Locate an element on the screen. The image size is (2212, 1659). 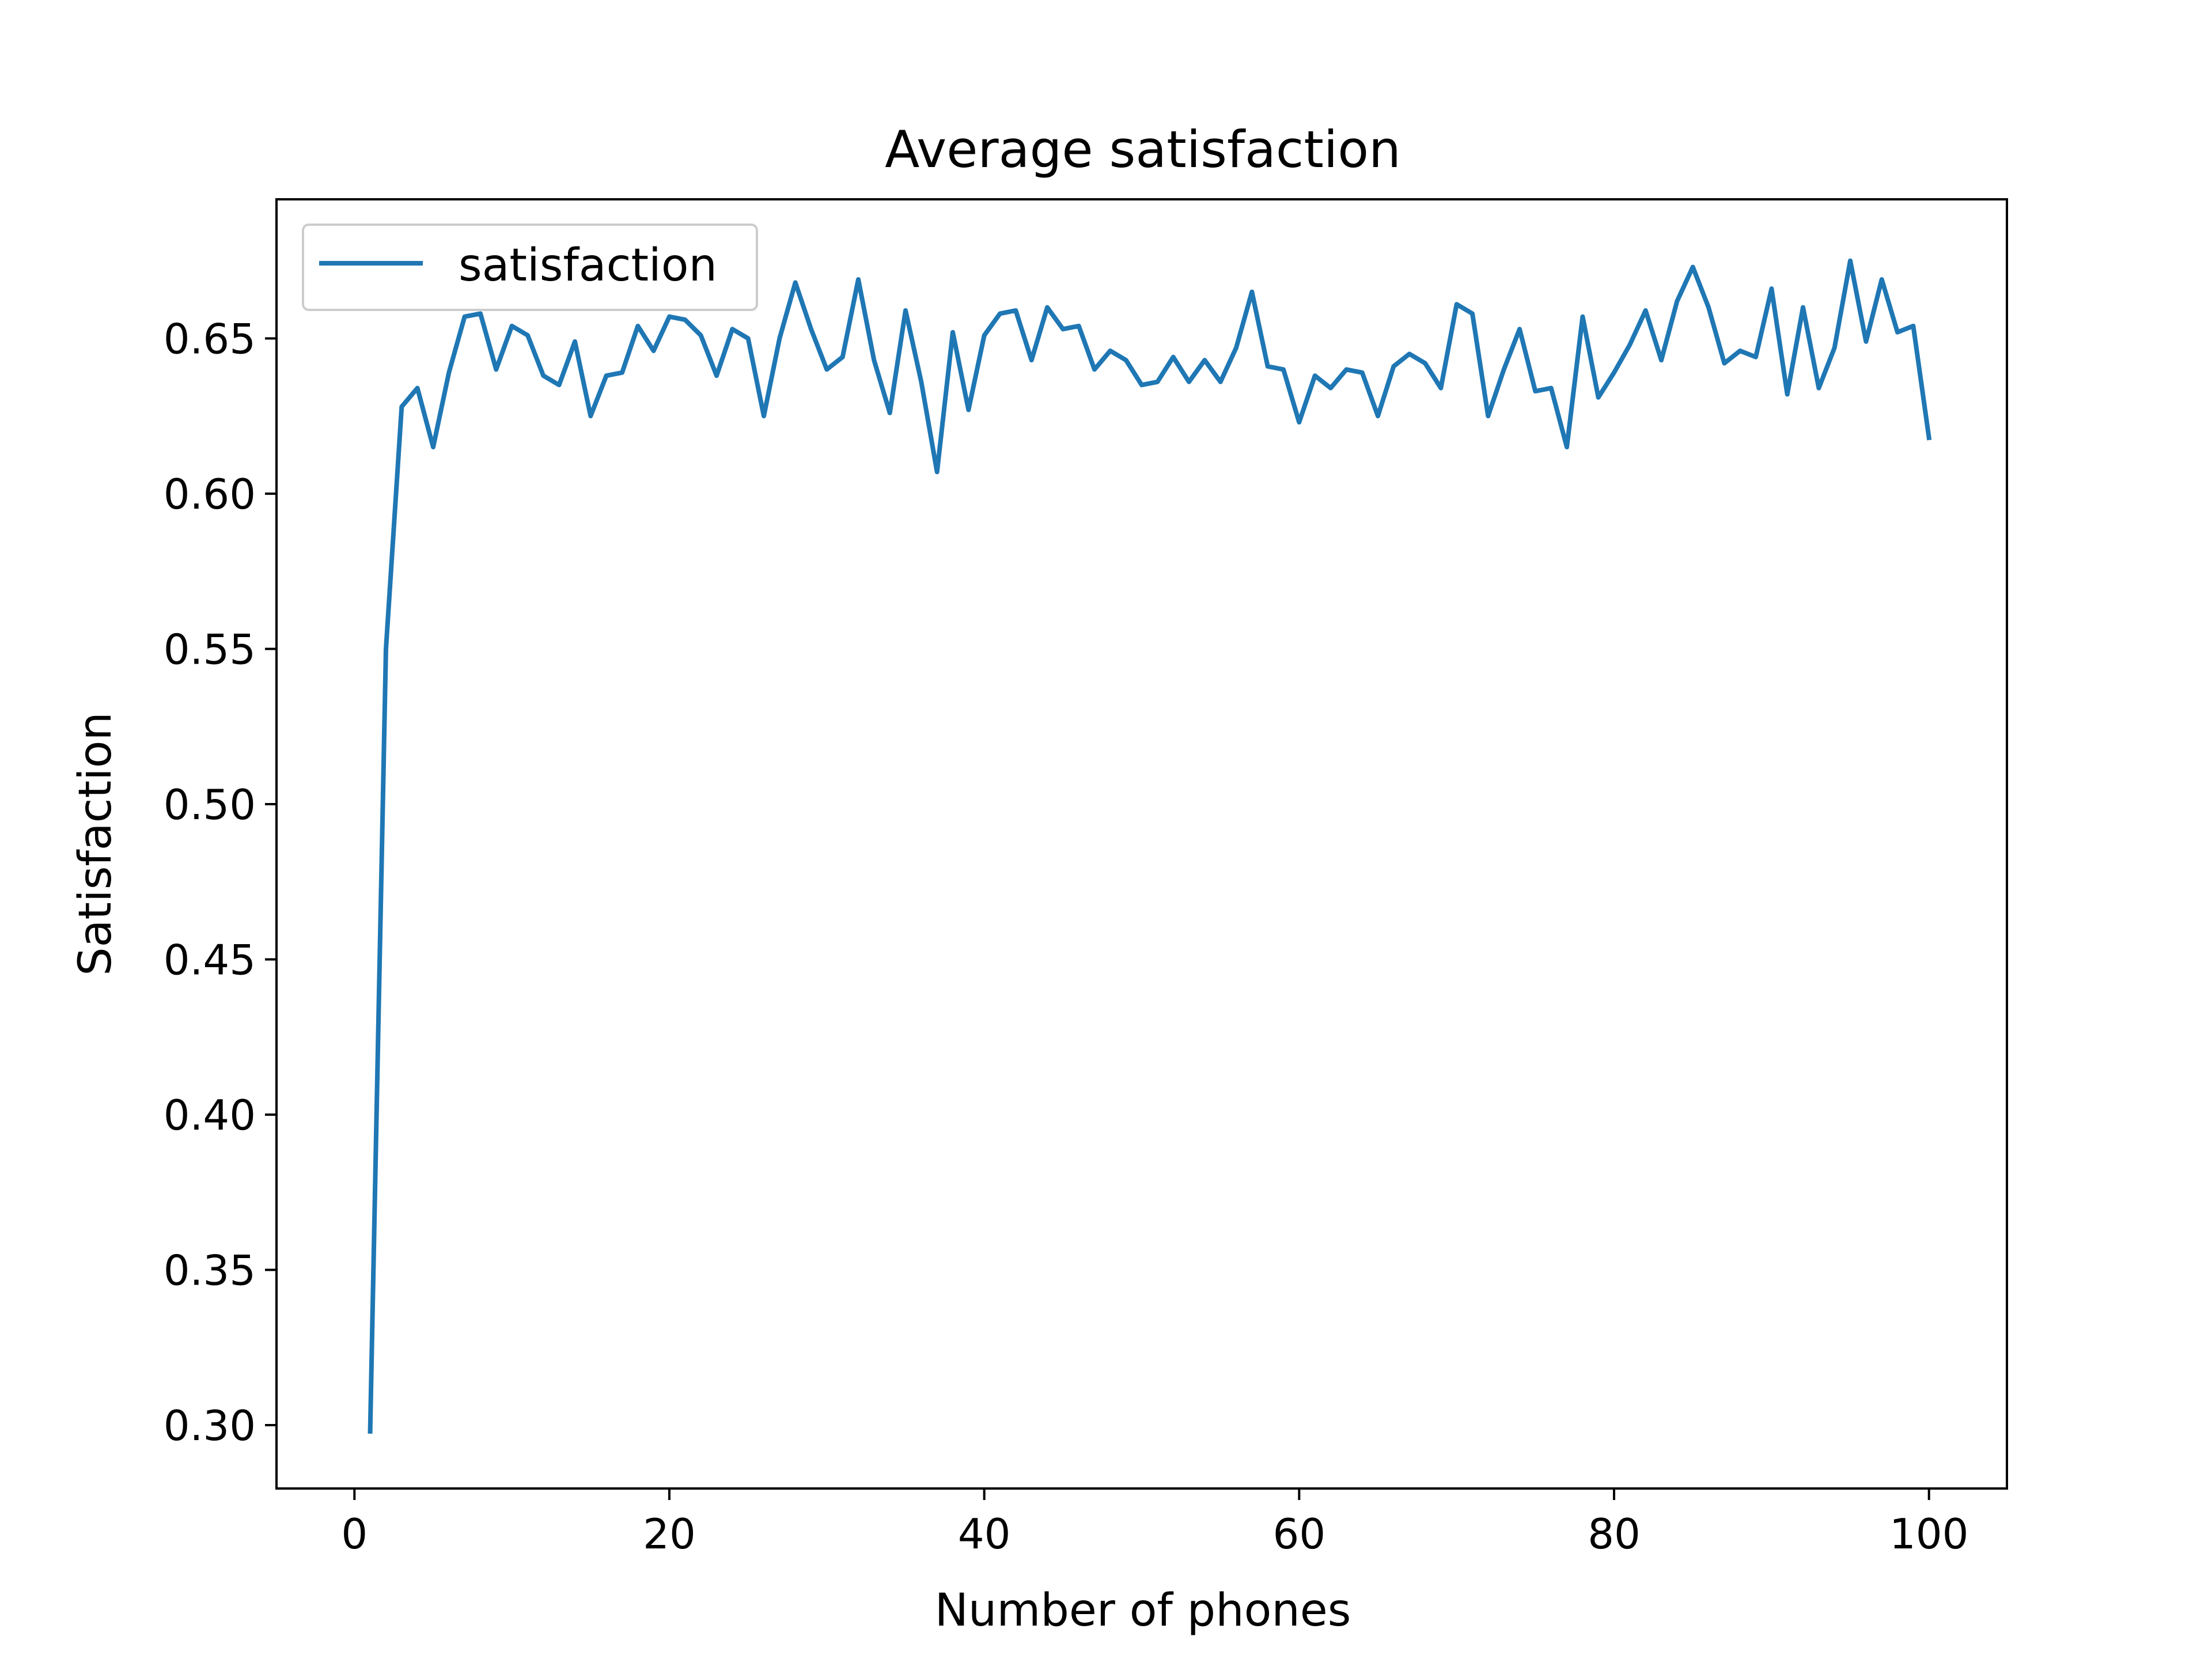
y-tick-label: 0.35 is located at coordinates (210, 1271).